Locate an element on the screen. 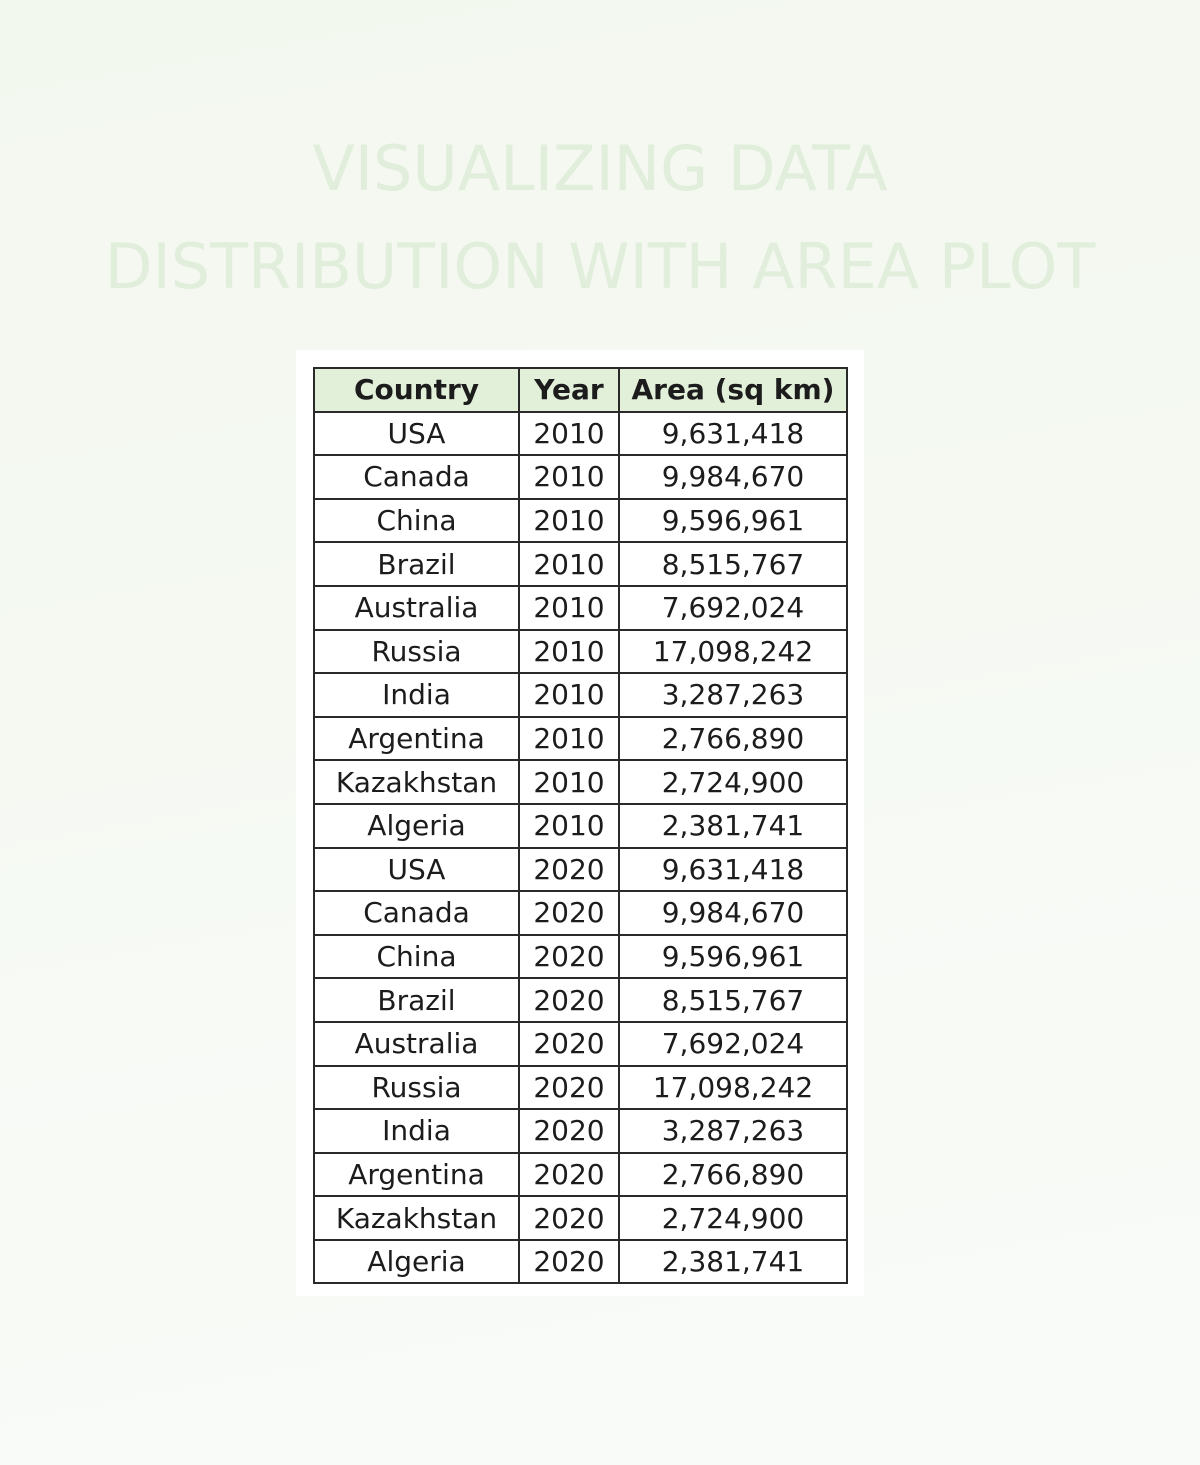  table-row: Canada 2010 9,984,670 is located at coordinates (580, 477).